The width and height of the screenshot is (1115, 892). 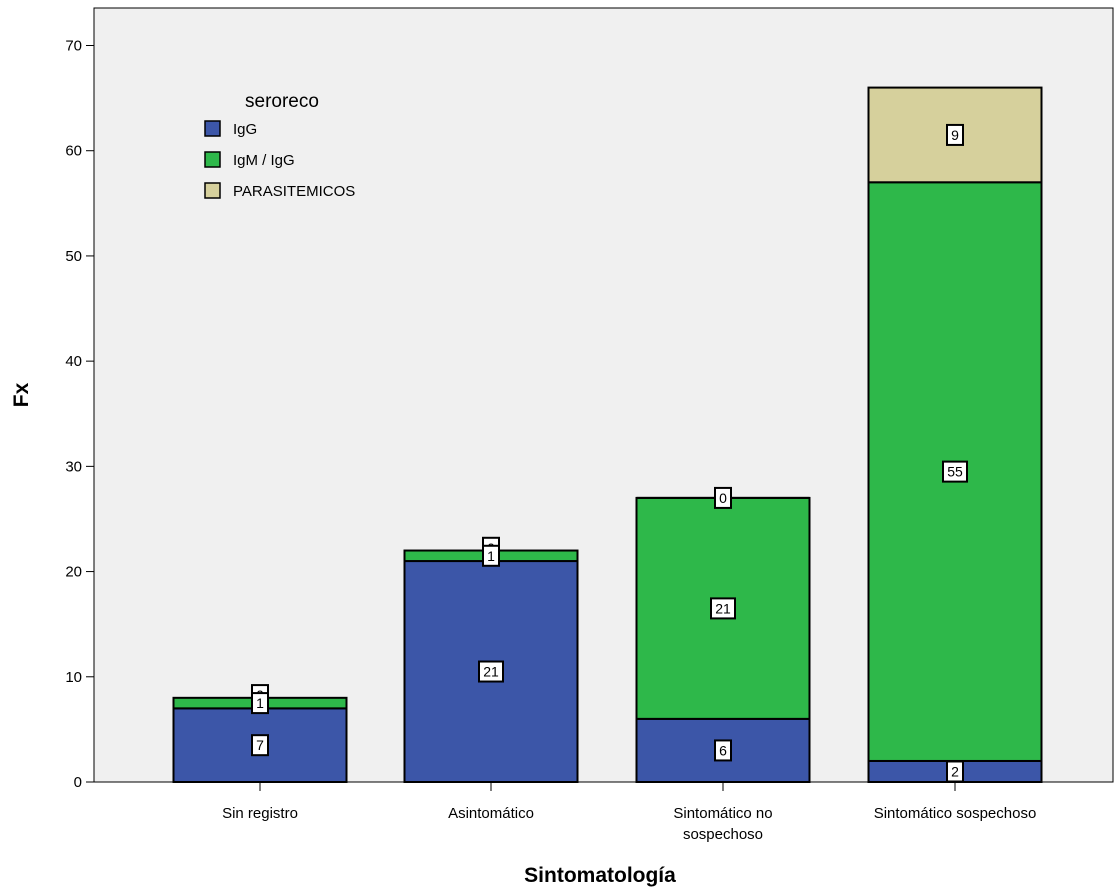 I want to click on x-tick-label: sospechoso, so click(x=723, y=834).